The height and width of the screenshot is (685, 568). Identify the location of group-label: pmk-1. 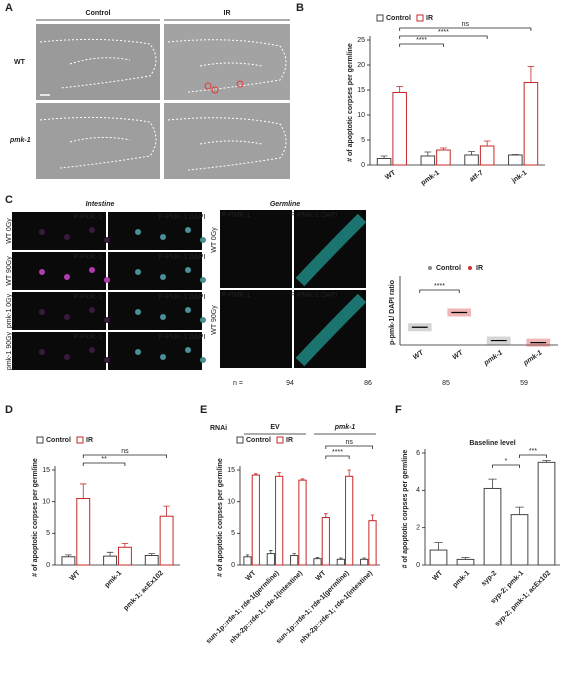
(345, 427).